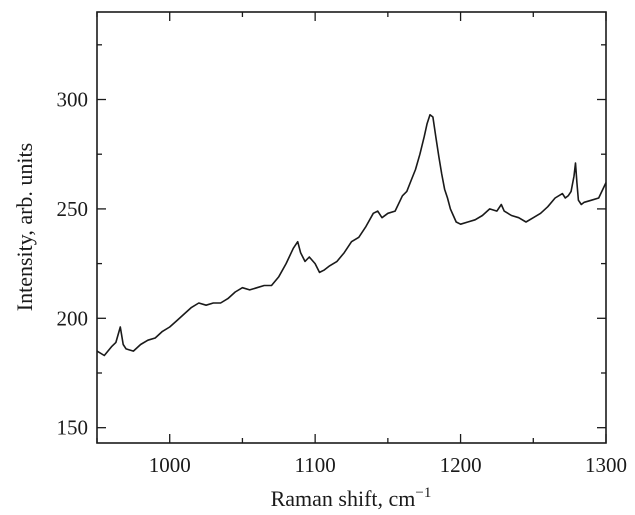  What do you see at coordinates (73, 209) in the screenshot?
I see `y-tick-label: 250` at bounding box center [73, 209].